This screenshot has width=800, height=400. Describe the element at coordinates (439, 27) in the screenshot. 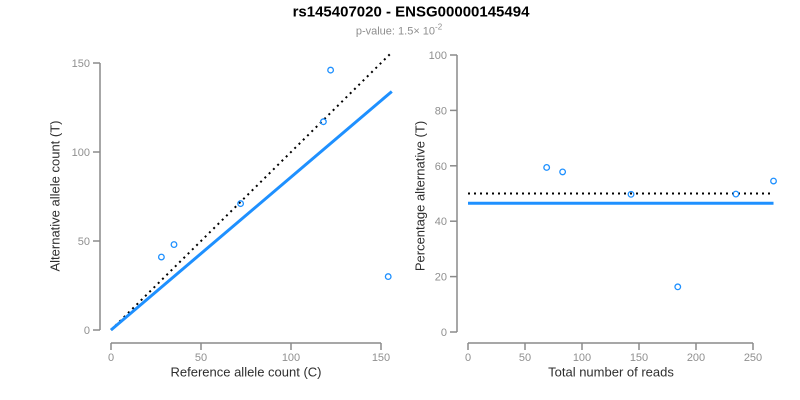

I see `p-value-exponent: -2` at that location.